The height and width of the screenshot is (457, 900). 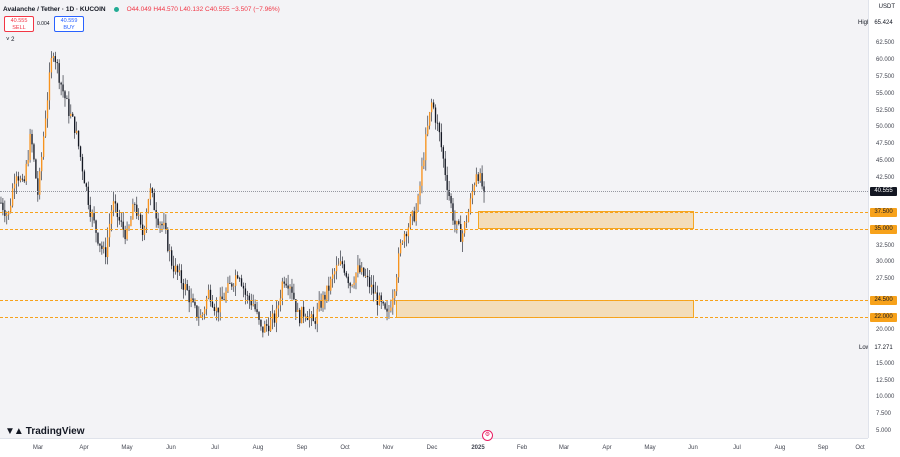 I want to click on buy-label: BUY, so click(x=69, y=28).